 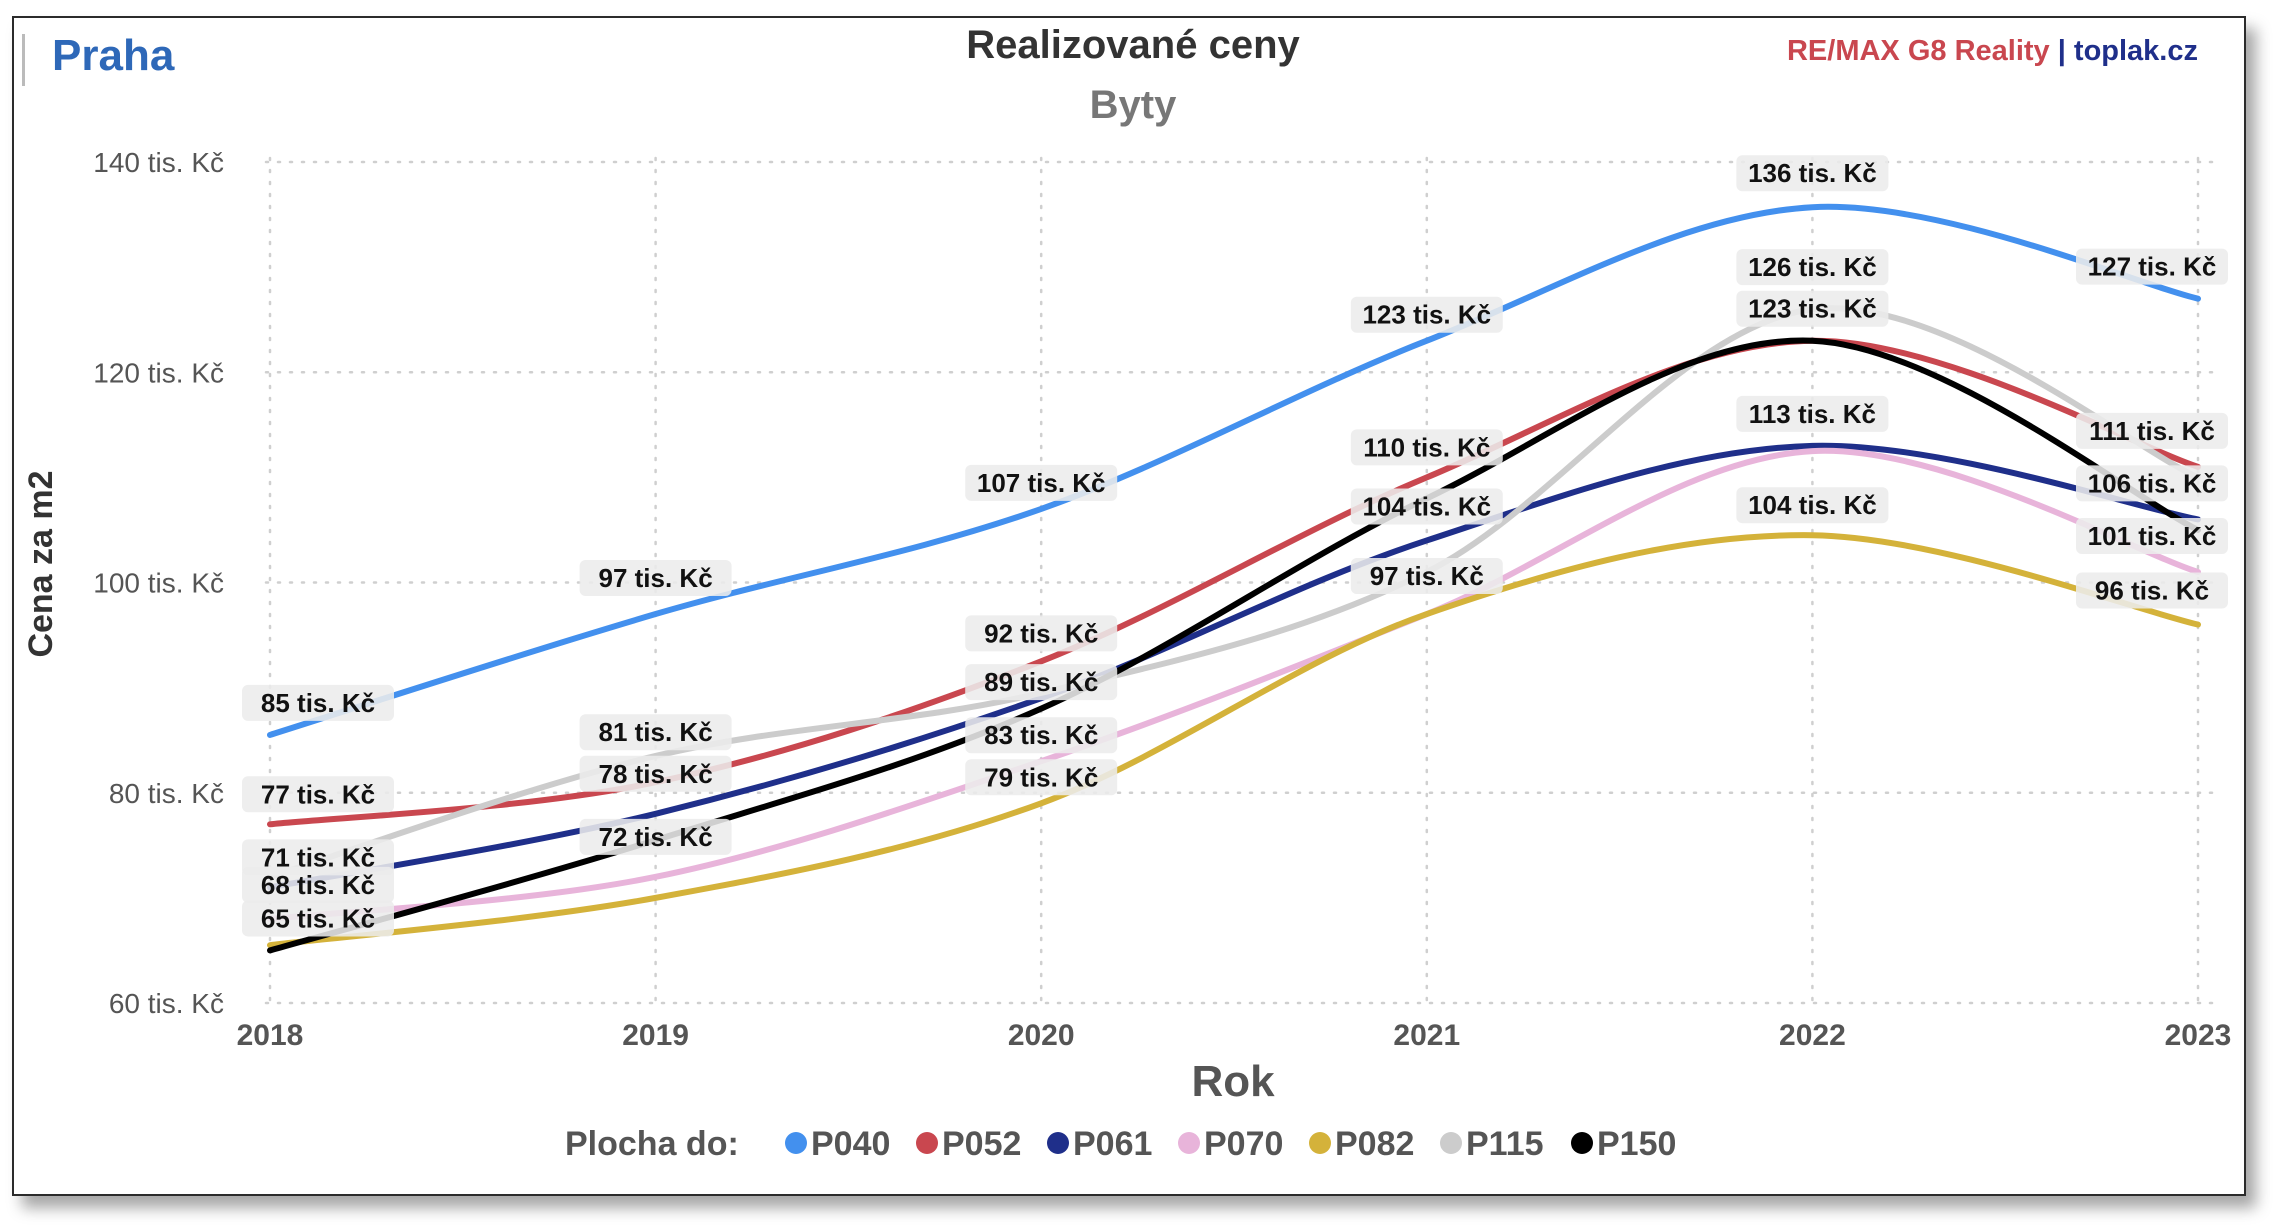 I want to click on data-label-text: 97 tis. Kč, so click(x=1427, y=576).